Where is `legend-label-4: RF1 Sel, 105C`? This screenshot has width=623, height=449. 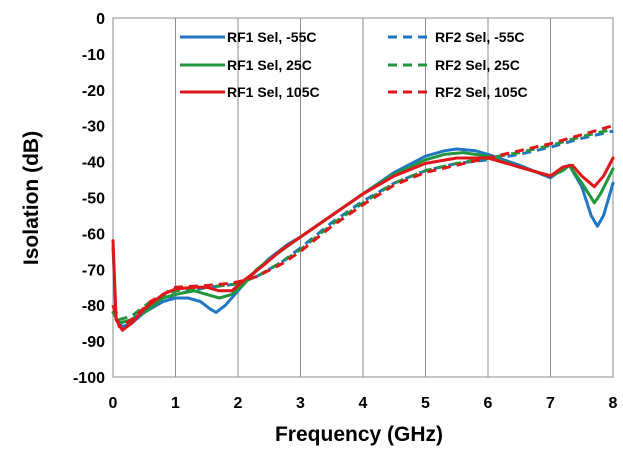 legend-label-4: RF1 Sel, 105C is located at coordinates (273, 92).